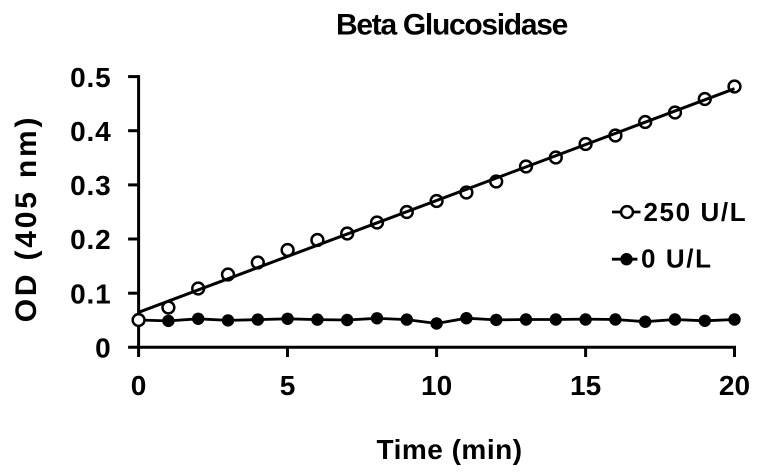 Image resolution: width=767 pixels, height=474 pixels. What do you see at coordinates (585, 385) in the screenshot?
I see `svg-text: 15` at bounding box center [585, 385].